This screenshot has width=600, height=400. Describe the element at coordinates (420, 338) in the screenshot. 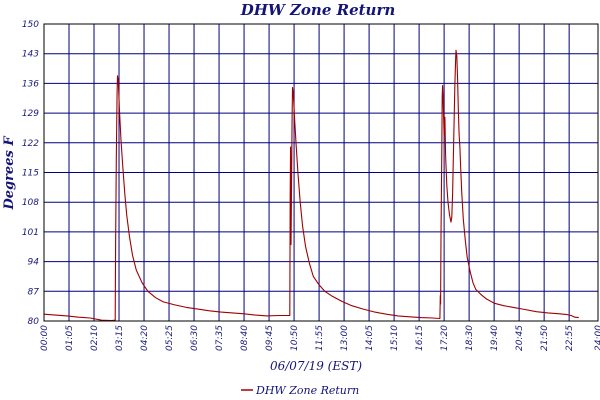

I see `x-tick-label: 16:15` at that location.